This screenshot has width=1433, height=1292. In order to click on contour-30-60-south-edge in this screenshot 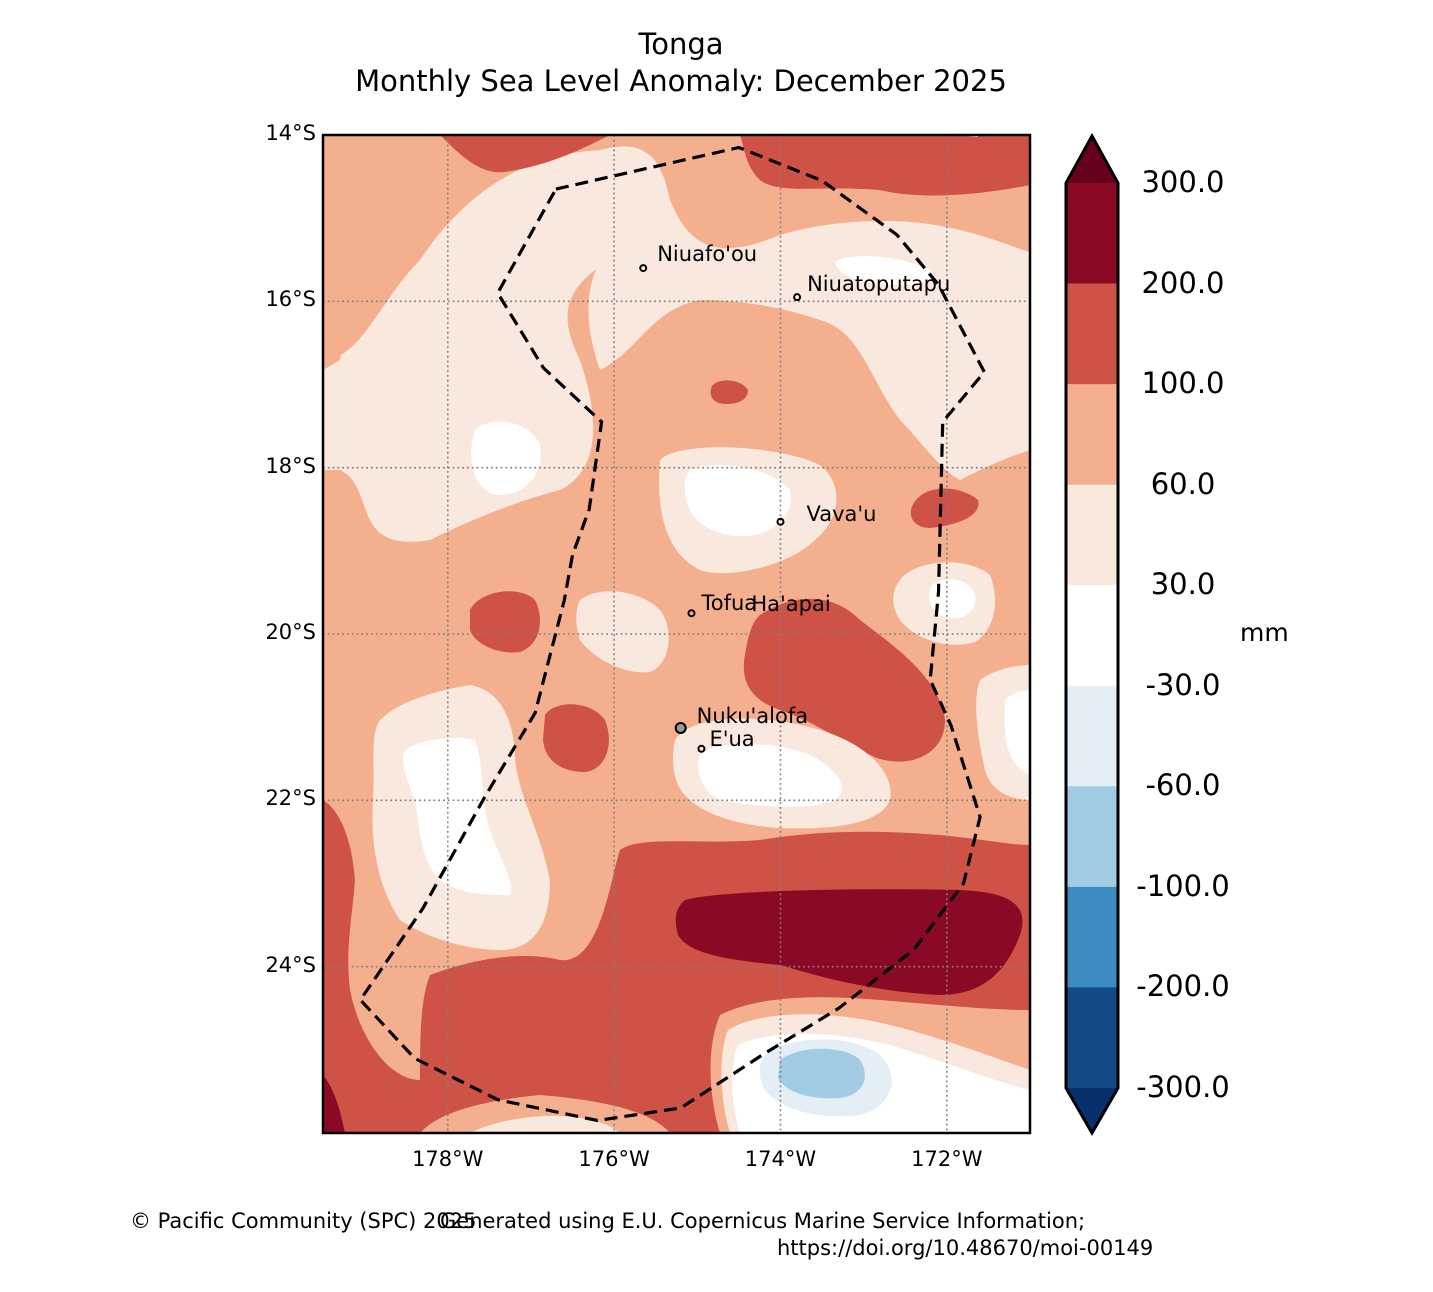, I will do `click(545, 1124)`.